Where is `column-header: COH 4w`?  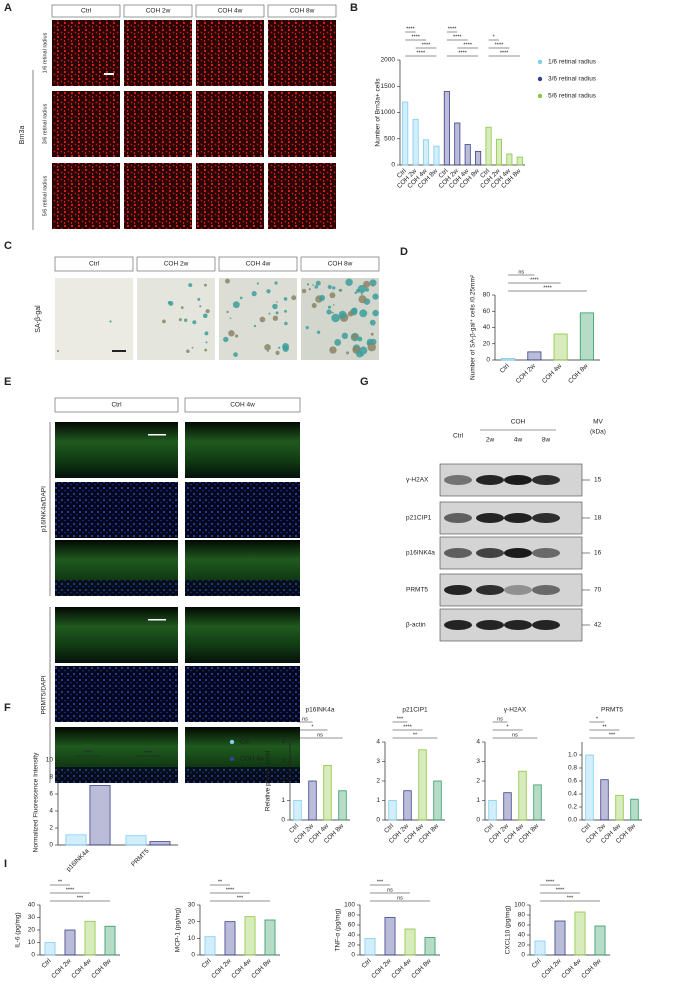
column-header: COH 4w is located at coordinates (258, 264).